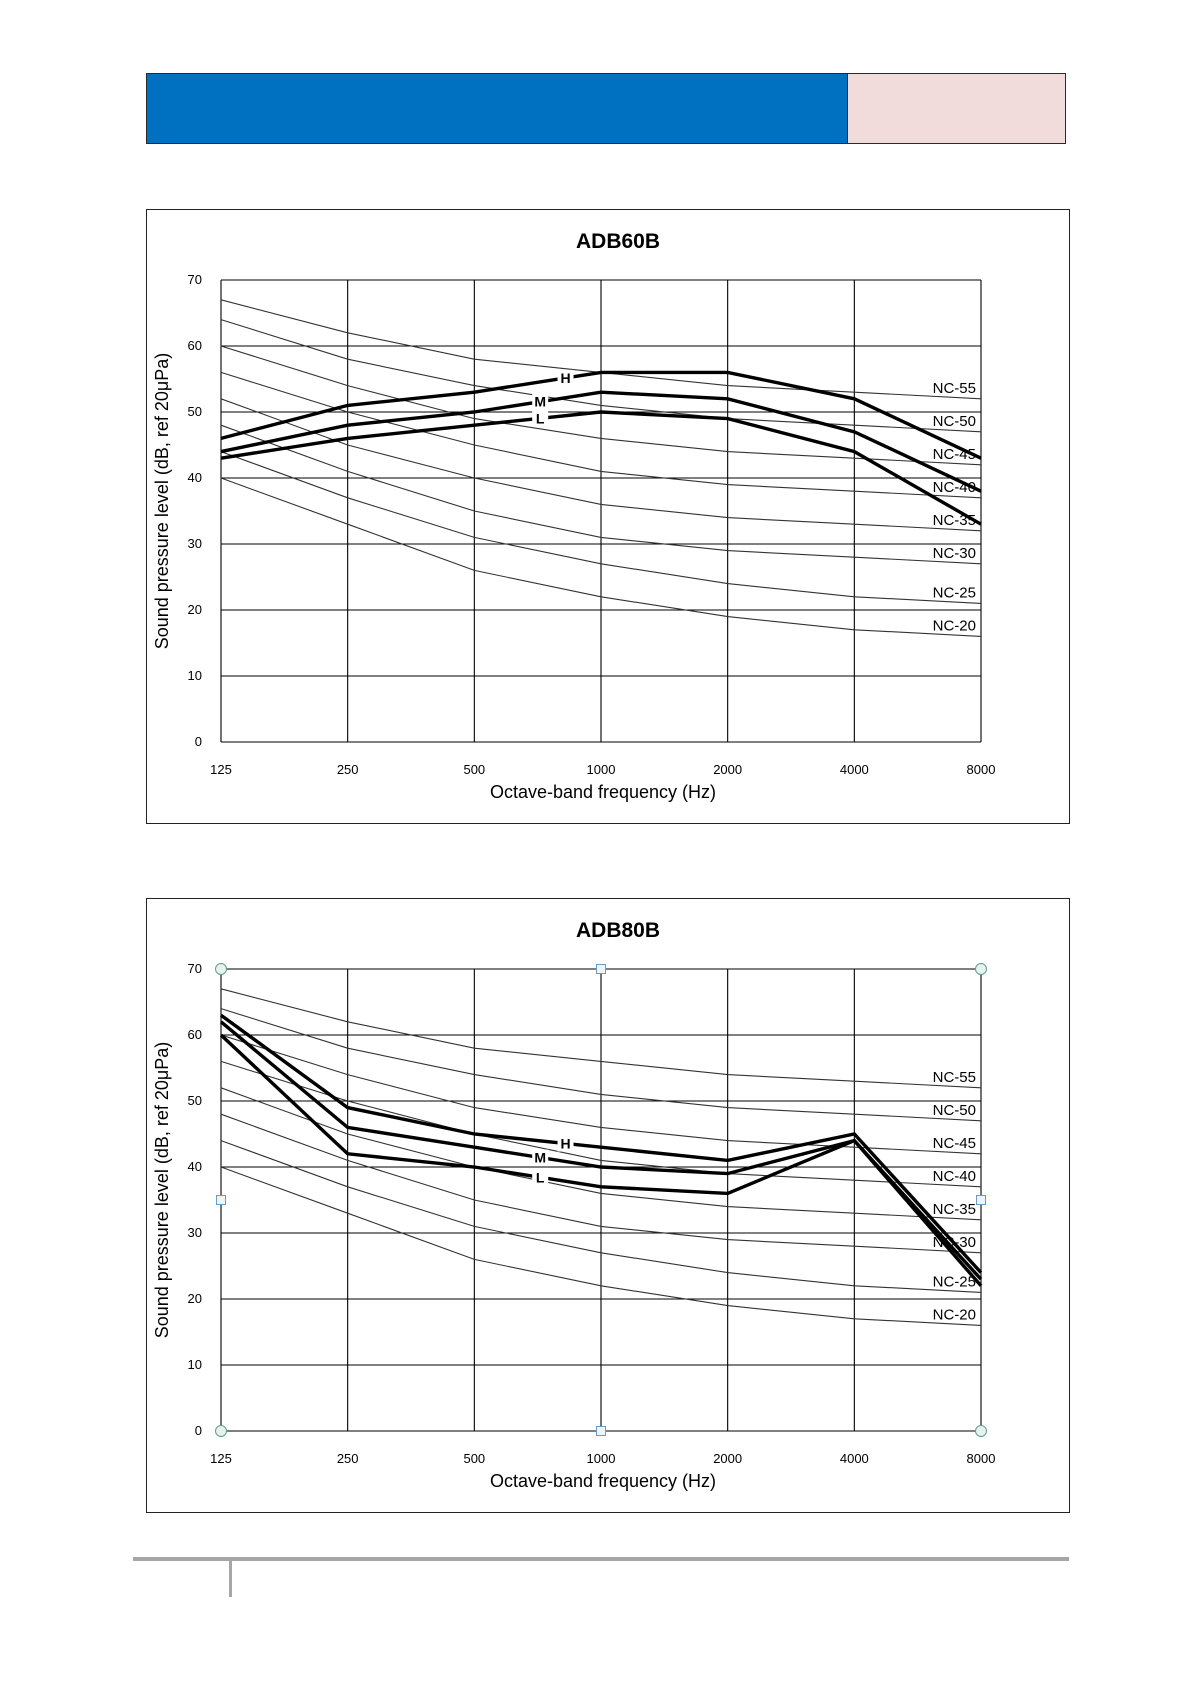  What do you see at coordinates (230, 1579) in the screenshot?
I see `footer-tick` at bounding box center [230, 1579].